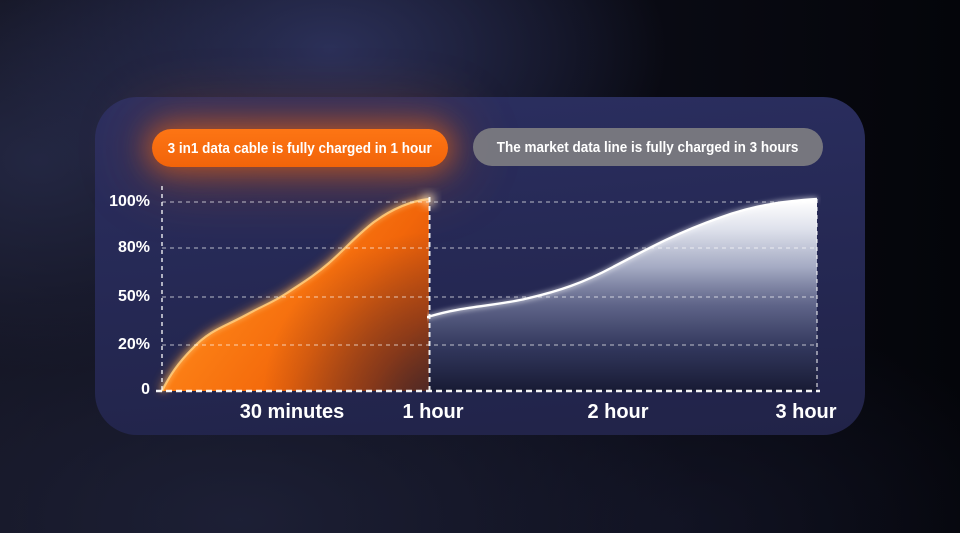  What do you see at coordinates (133, 247) in the screenshot?
I see `y-tick-80: 80%` at bounding box center [133, 247].